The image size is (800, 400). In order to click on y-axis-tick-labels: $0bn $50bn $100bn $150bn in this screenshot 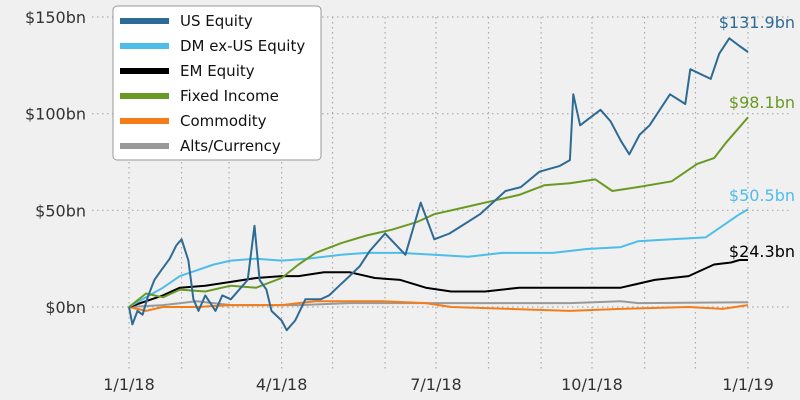, I will do `click(55, 162)`.